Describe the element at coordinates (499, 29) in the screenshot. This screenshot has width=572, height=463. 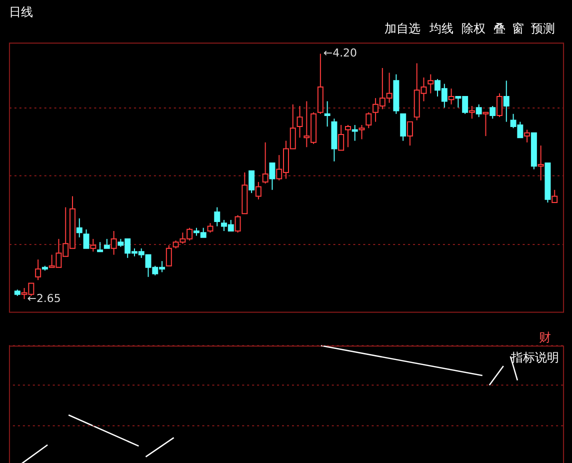
I see `text: 叠` at that location.